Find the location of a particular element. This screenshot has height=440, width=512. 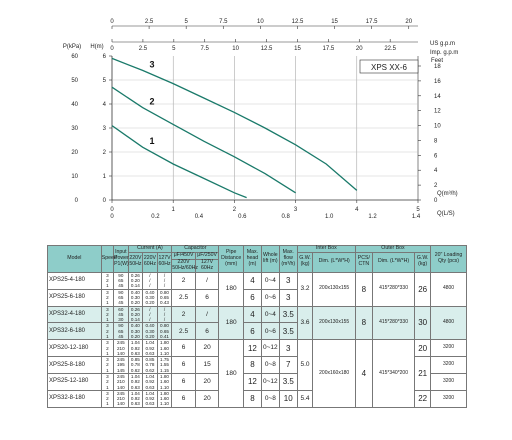

feet-tick-label: 4 is located at coordinates (436, 171).